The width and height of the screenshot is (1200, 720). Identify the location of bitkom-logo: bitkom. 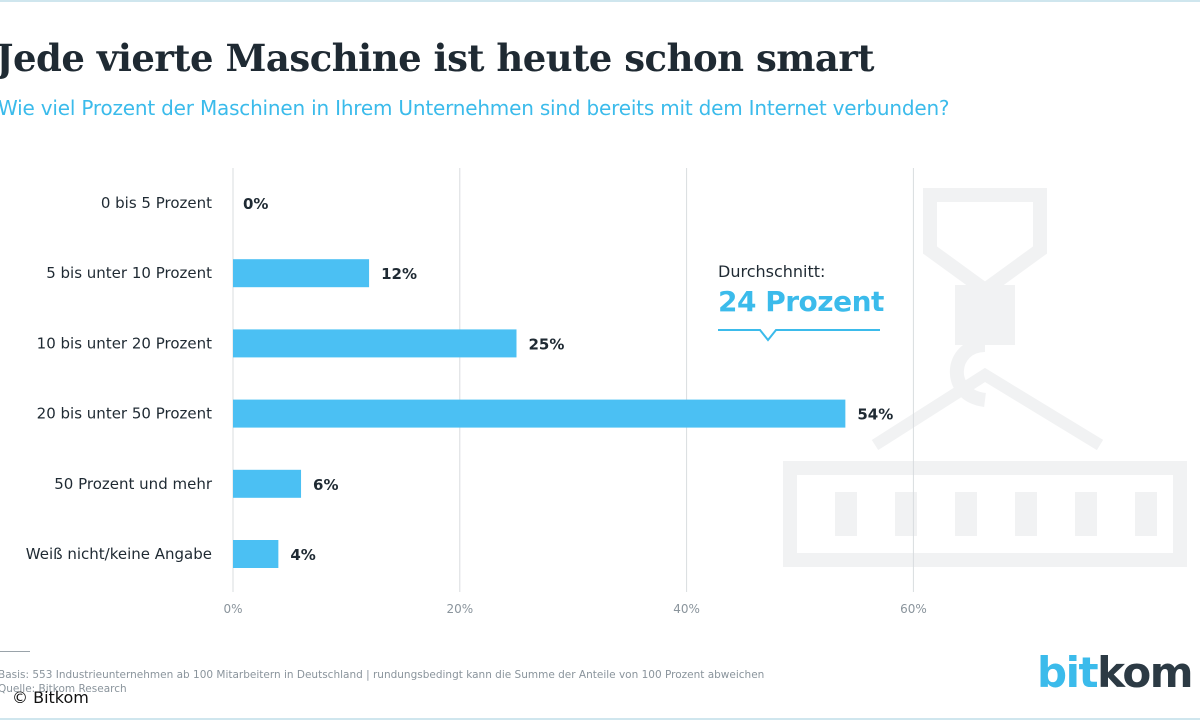
(1115, 672).